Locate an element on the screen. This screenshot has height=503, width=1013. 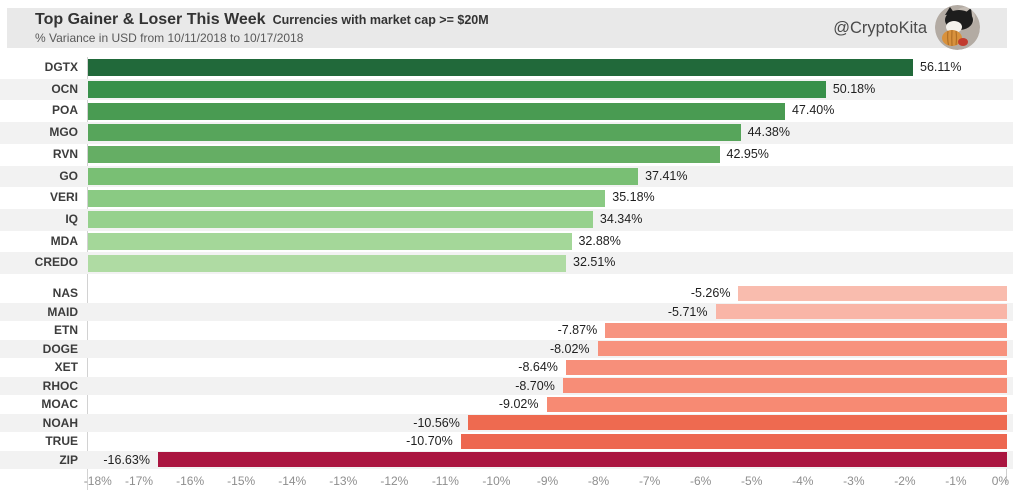
x-axis-tick-label: -10% is located at coordinates (496, 481).